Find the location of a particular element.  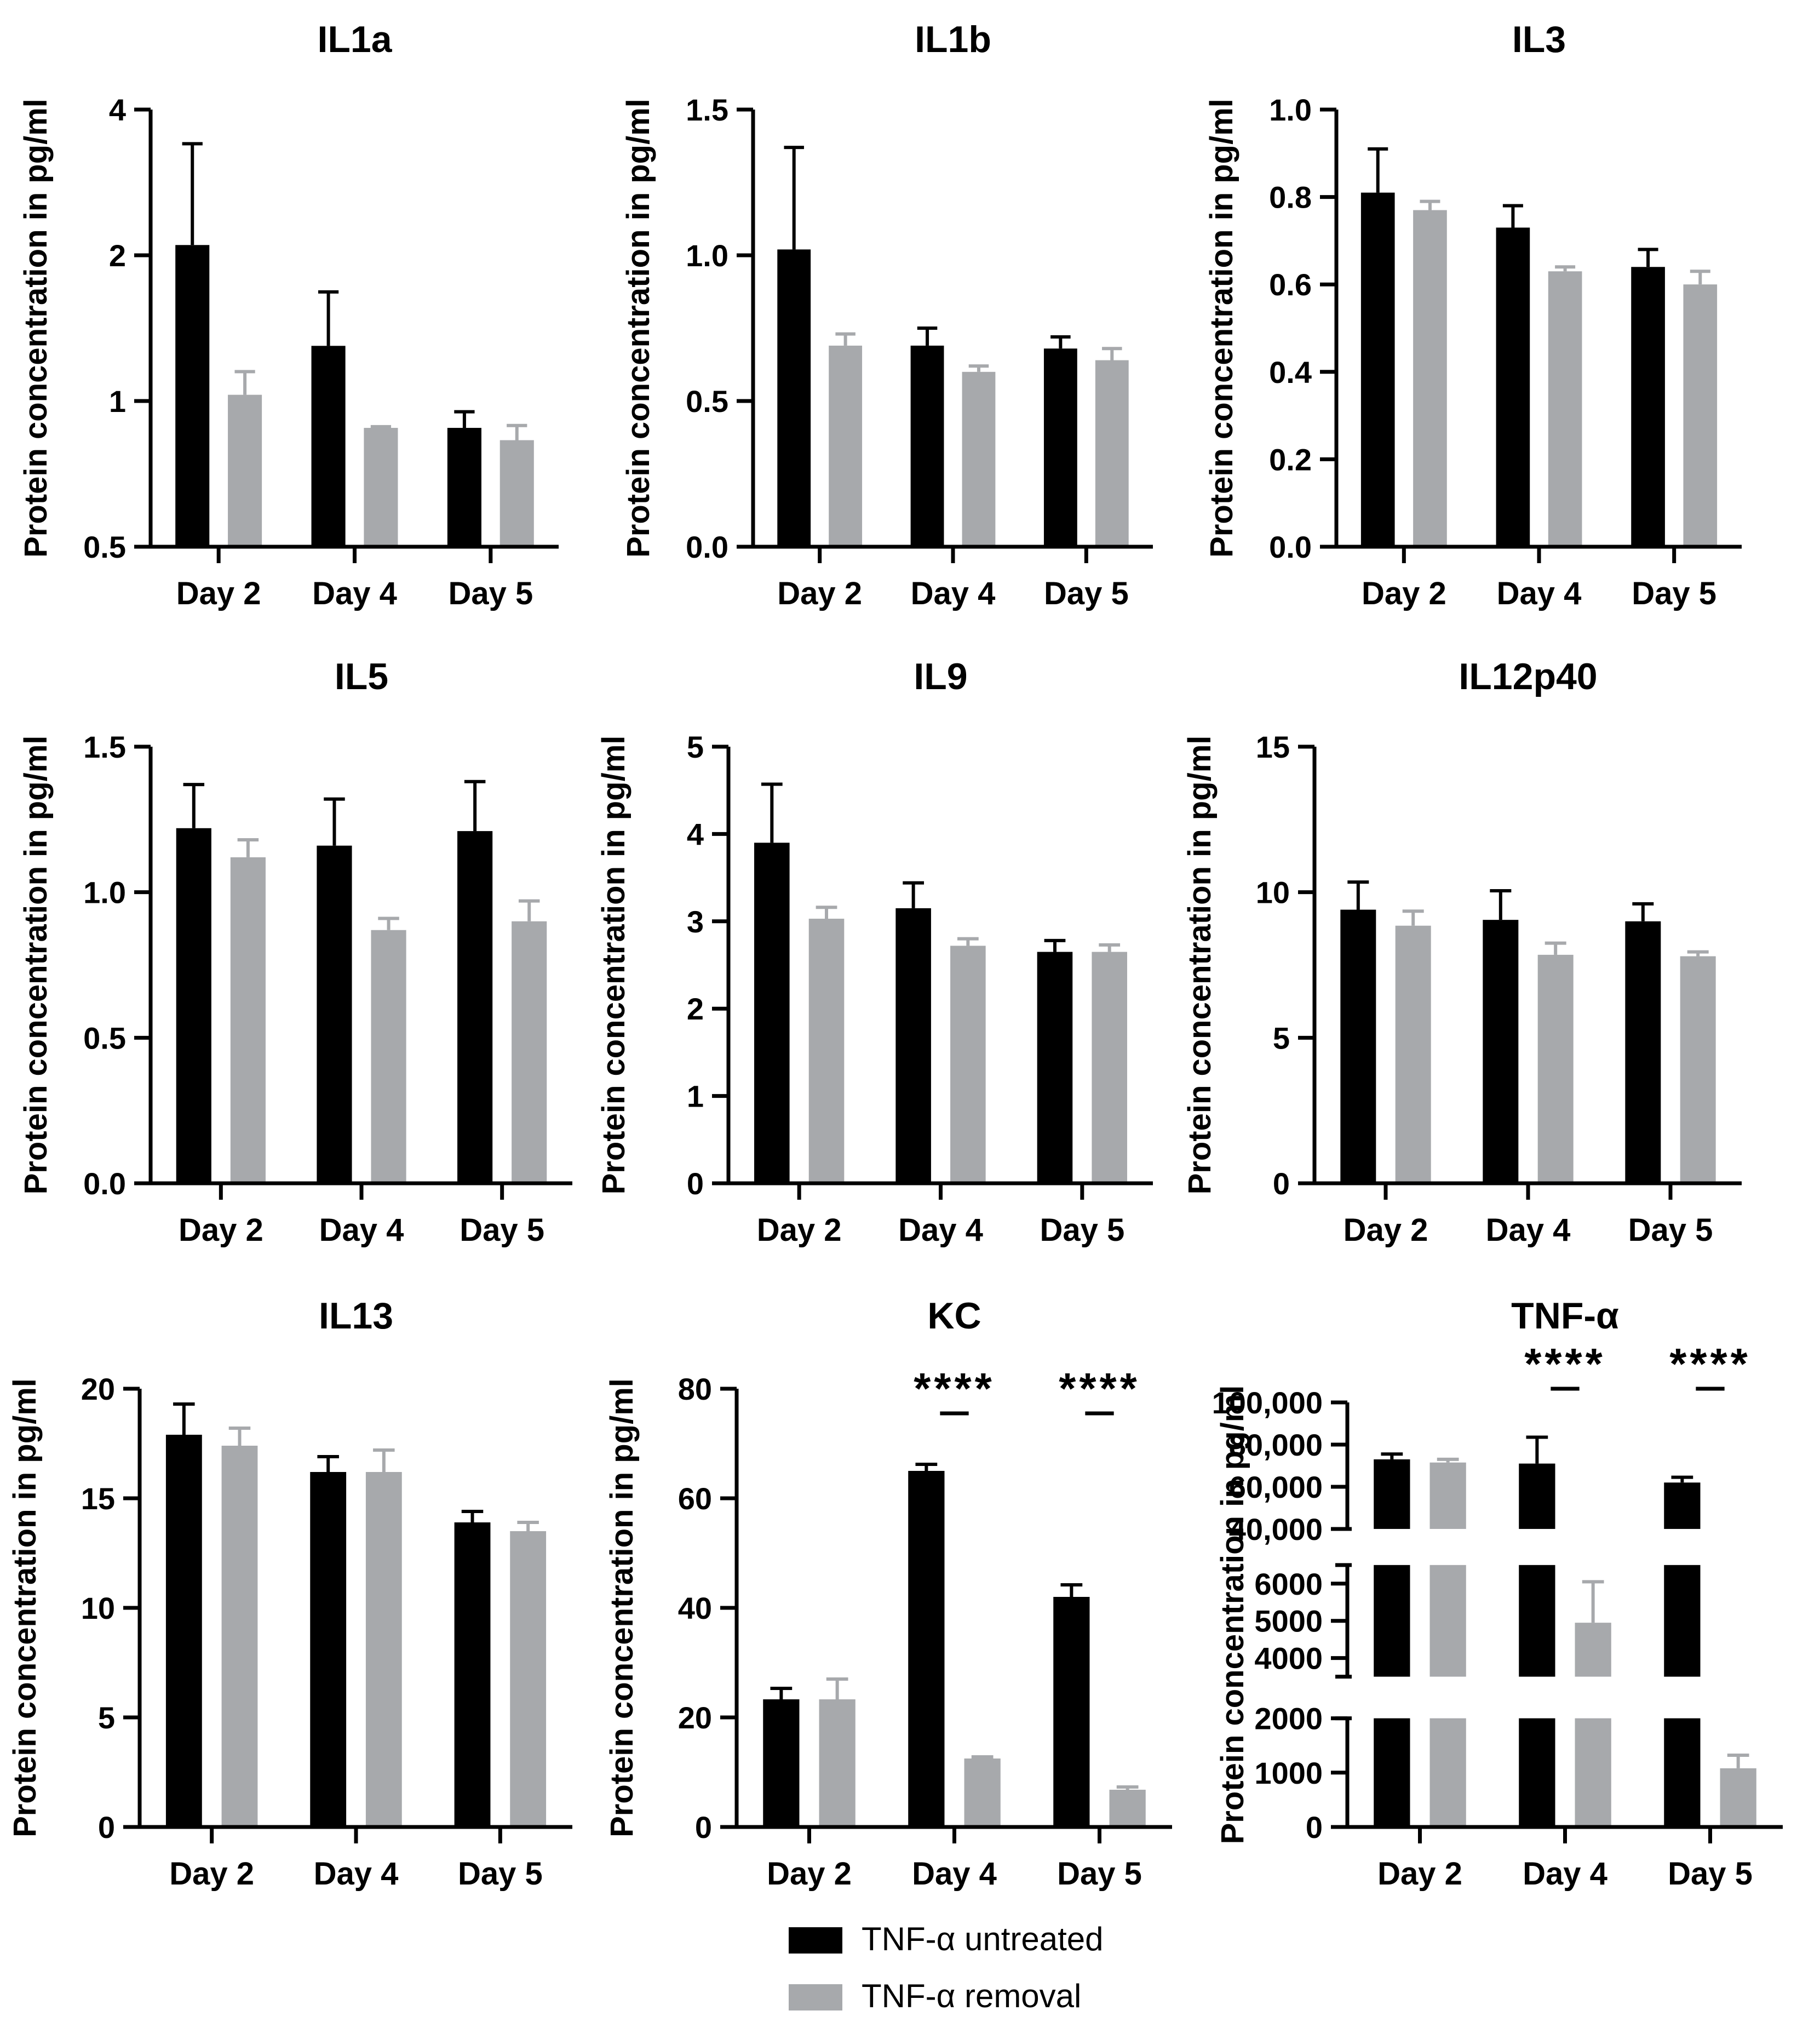

chart-title: IL13 is located at coordinates (356, 1316).